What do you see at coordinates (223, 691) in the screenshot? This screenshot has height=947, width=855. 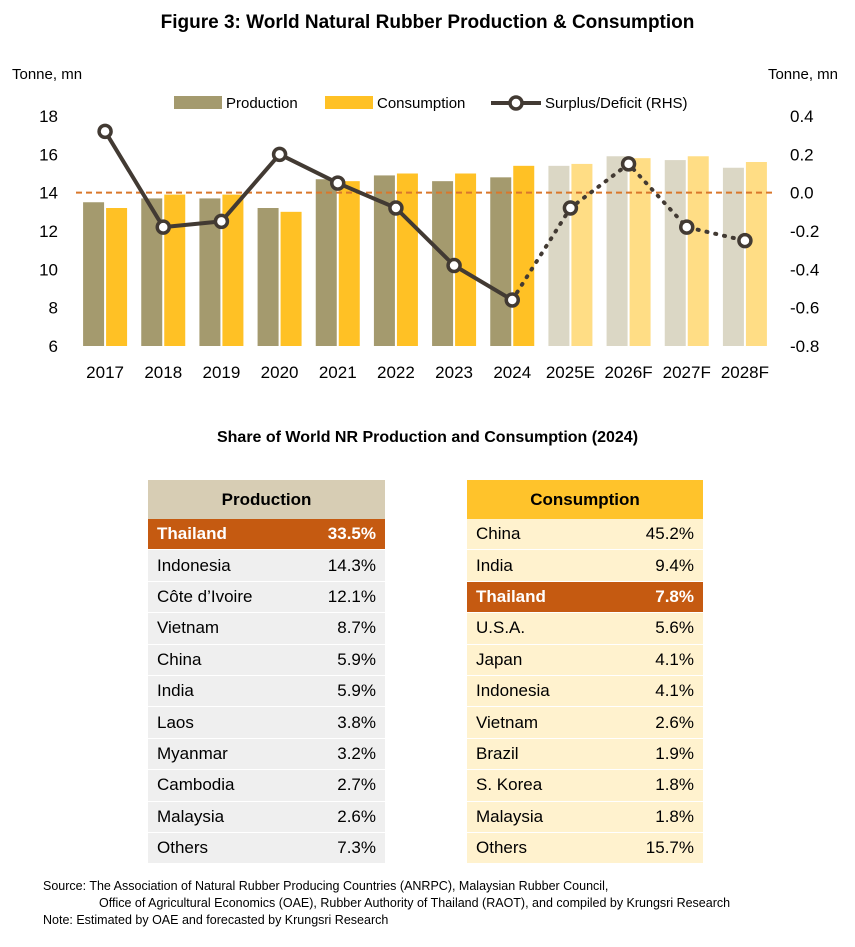 I see `production-country: India` at bounding box center [223, 691].